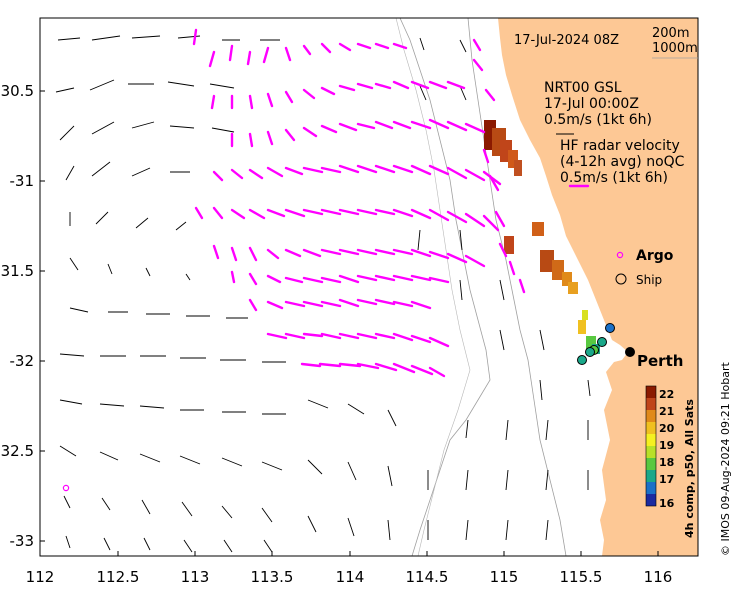  What do you see at coordinates (583, 88) in the screenshot?
I see `nrt-label-line-1: NRT00 GSL` at bounding box center [583, 88].